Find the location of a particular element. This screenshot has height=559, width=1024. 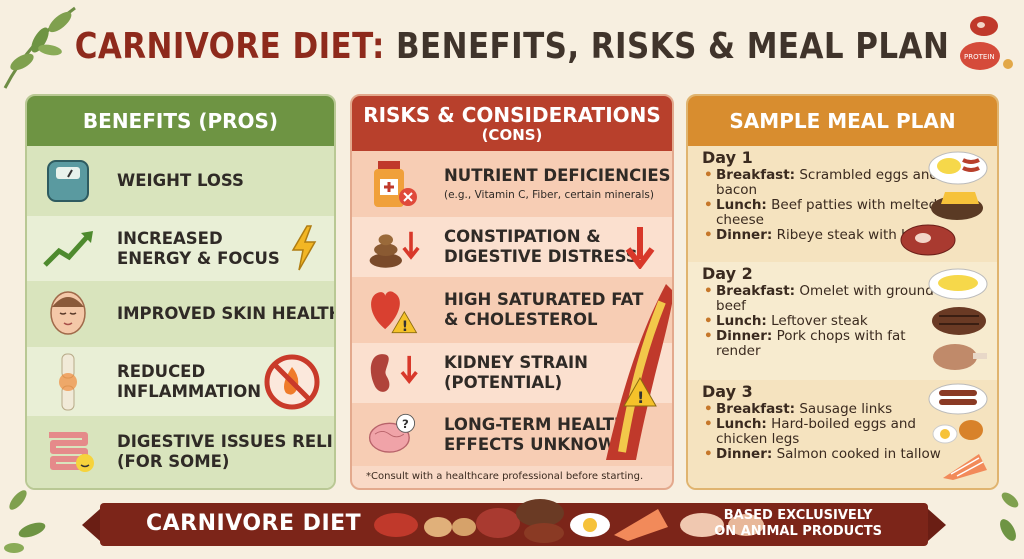

meal-item: Lunch: Hard-boiled eggs and chicken legs is located at coordinates (822, 432).